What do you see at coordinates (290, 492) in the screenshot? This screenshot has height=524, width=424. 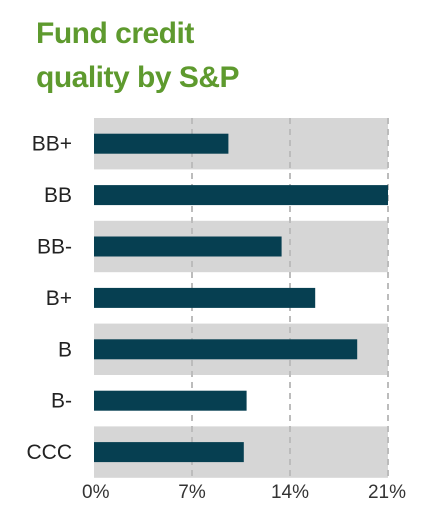 I see `x-tick-label: 14%` at bounding box center [290, 492].